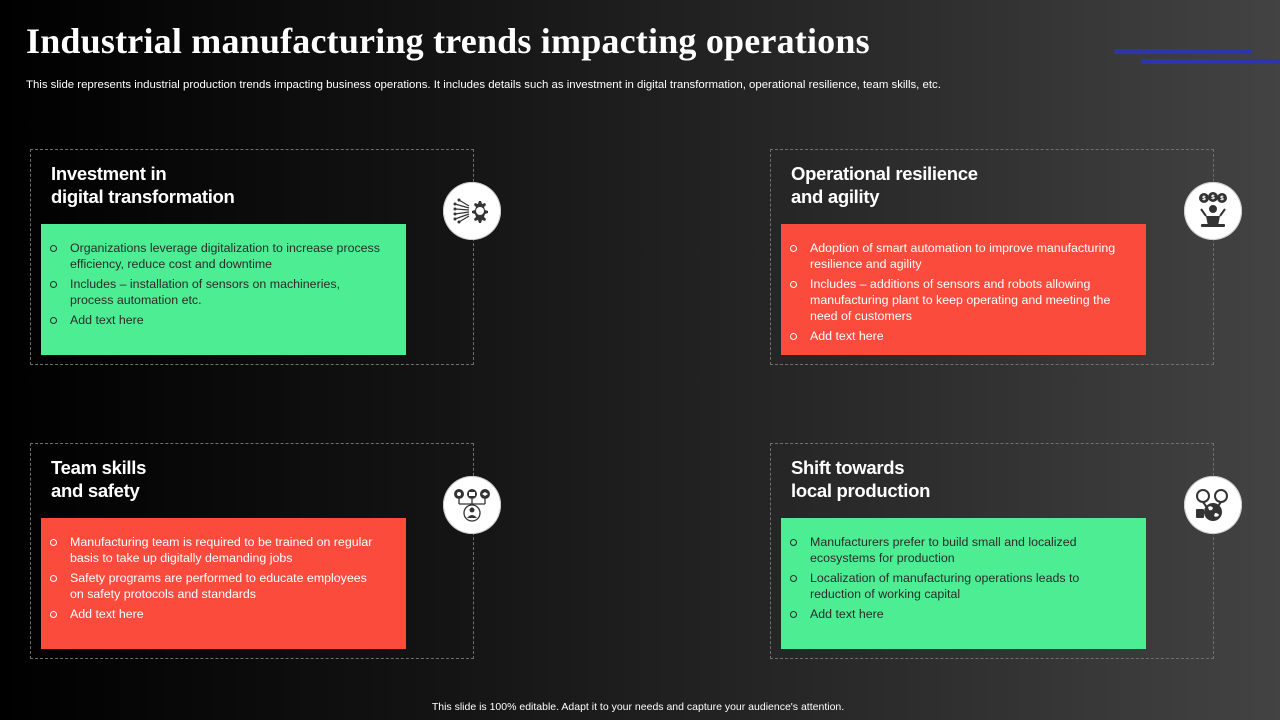  Describe the element at coordinates (99, 479) in the screenshot. I see `card-title: Team skills and safety` at that location.